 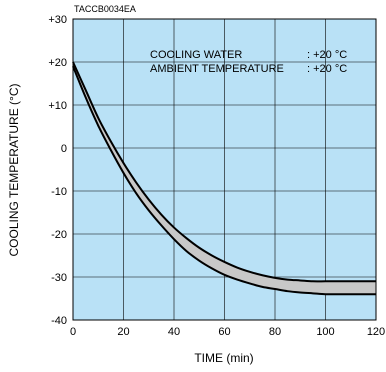 What do you see at coordinates (59, 192) in the screenshot?
I see `y-tick-label: -10` at bounding box center [59, 192].